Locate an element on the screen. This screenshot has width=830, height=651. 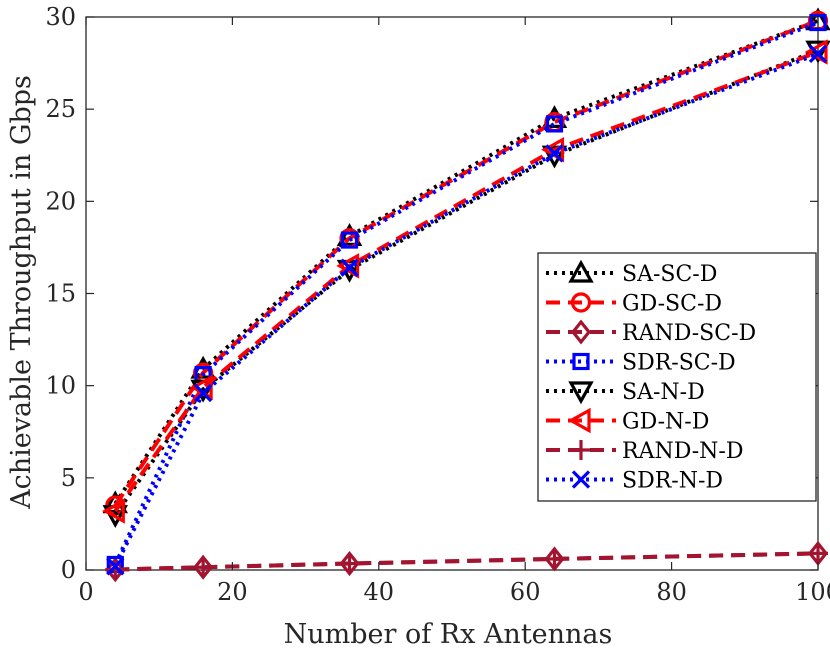
x-tick-label: 60 is located at coordinates (525, 592).